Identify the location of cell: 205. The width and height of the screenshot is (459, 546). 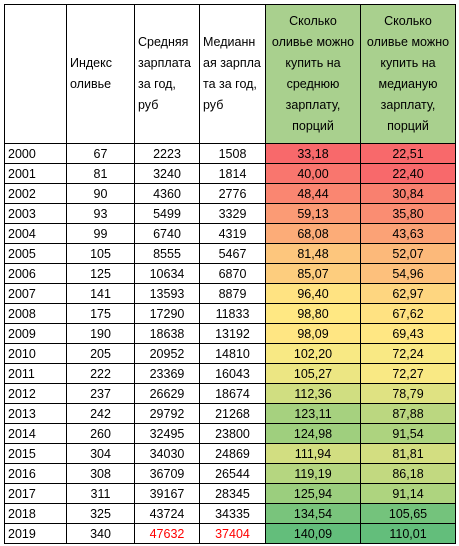
(100, 353).